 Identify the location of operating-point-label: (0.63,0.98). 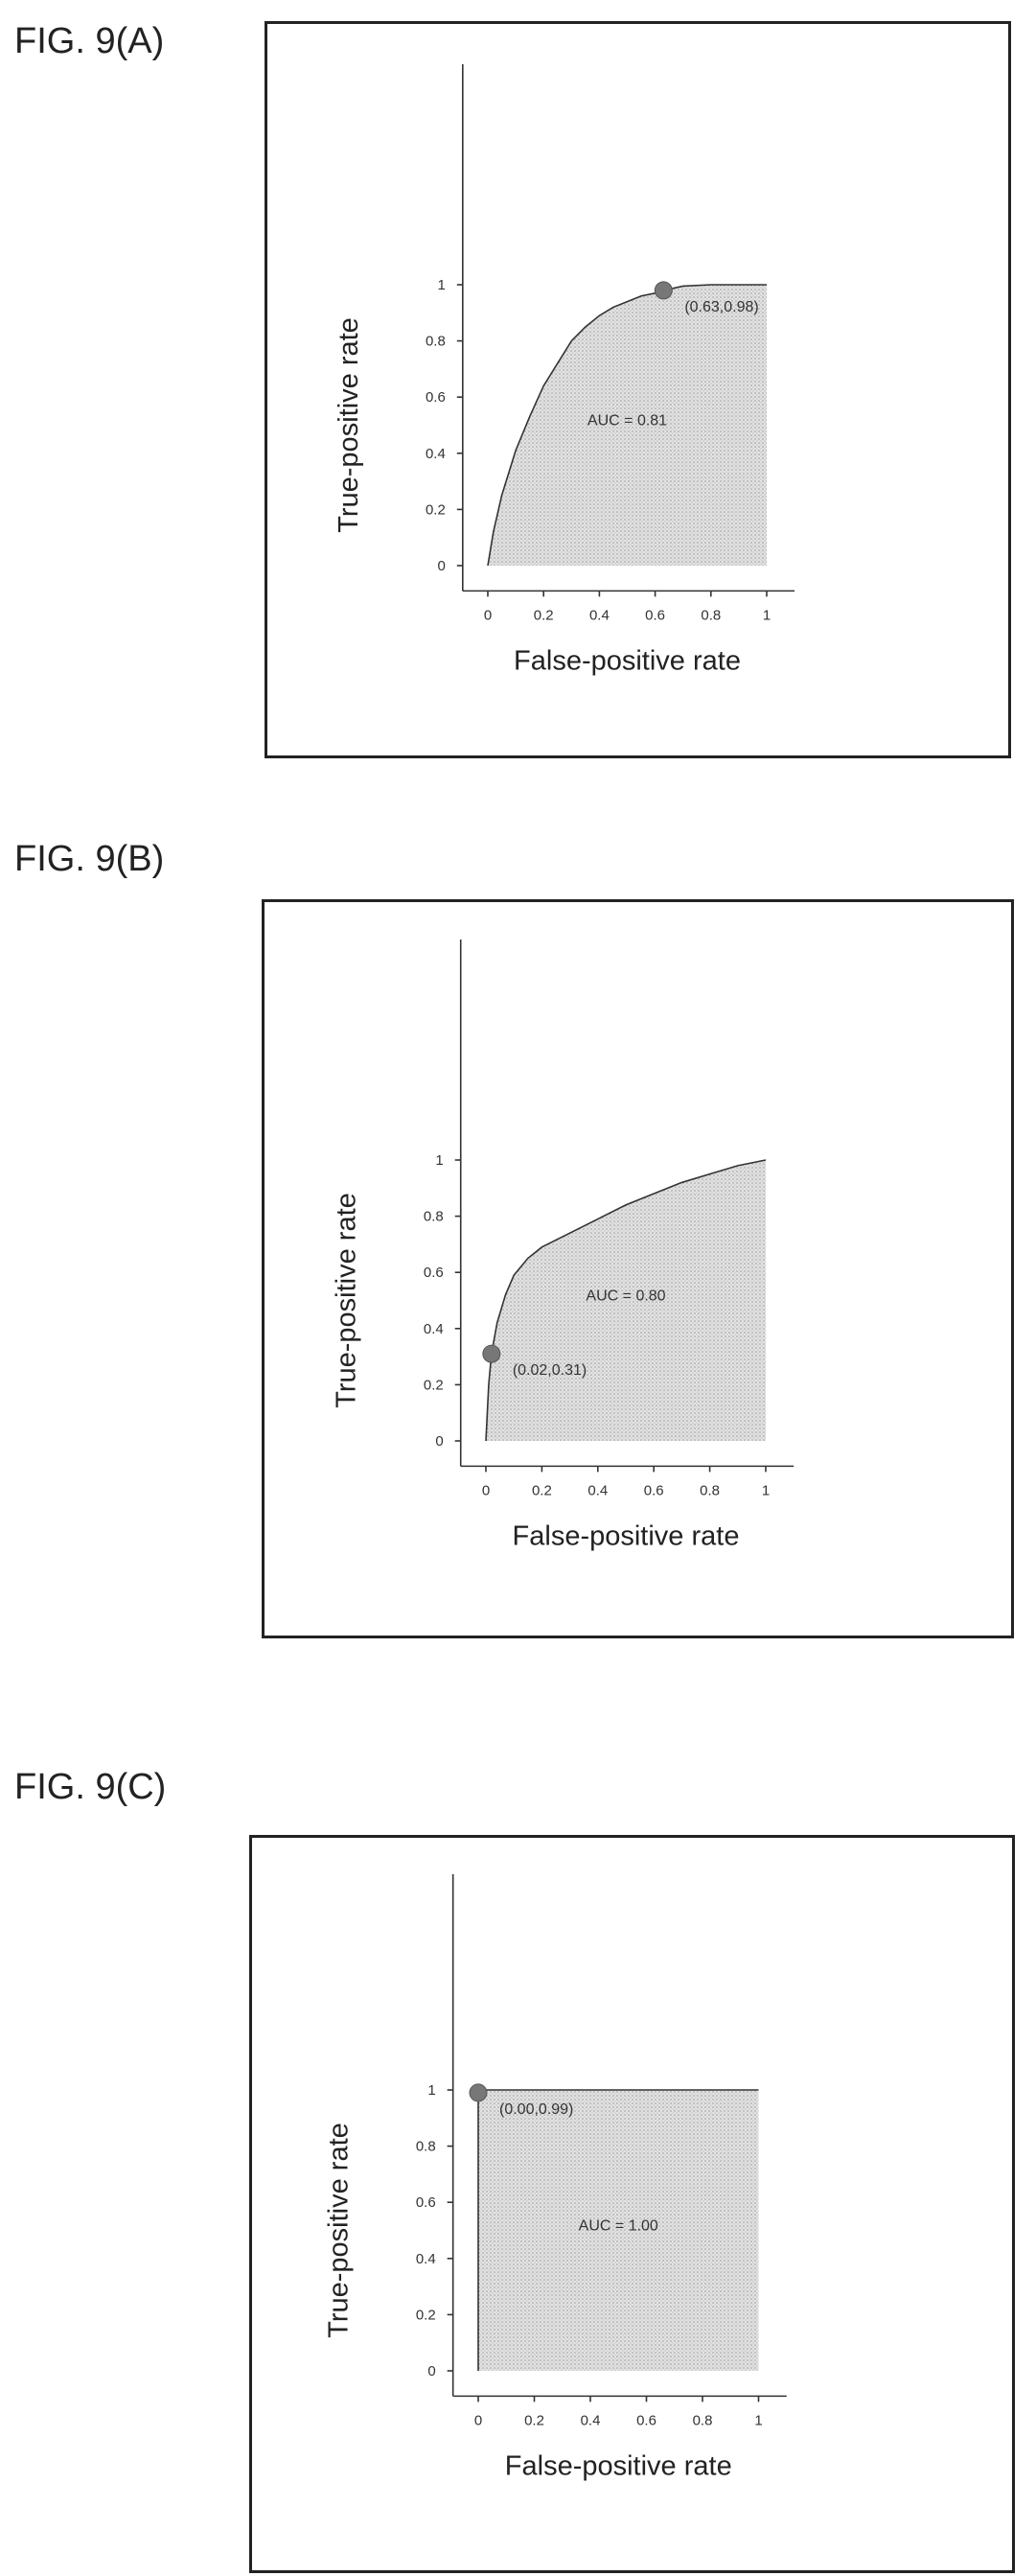
(721, 307).